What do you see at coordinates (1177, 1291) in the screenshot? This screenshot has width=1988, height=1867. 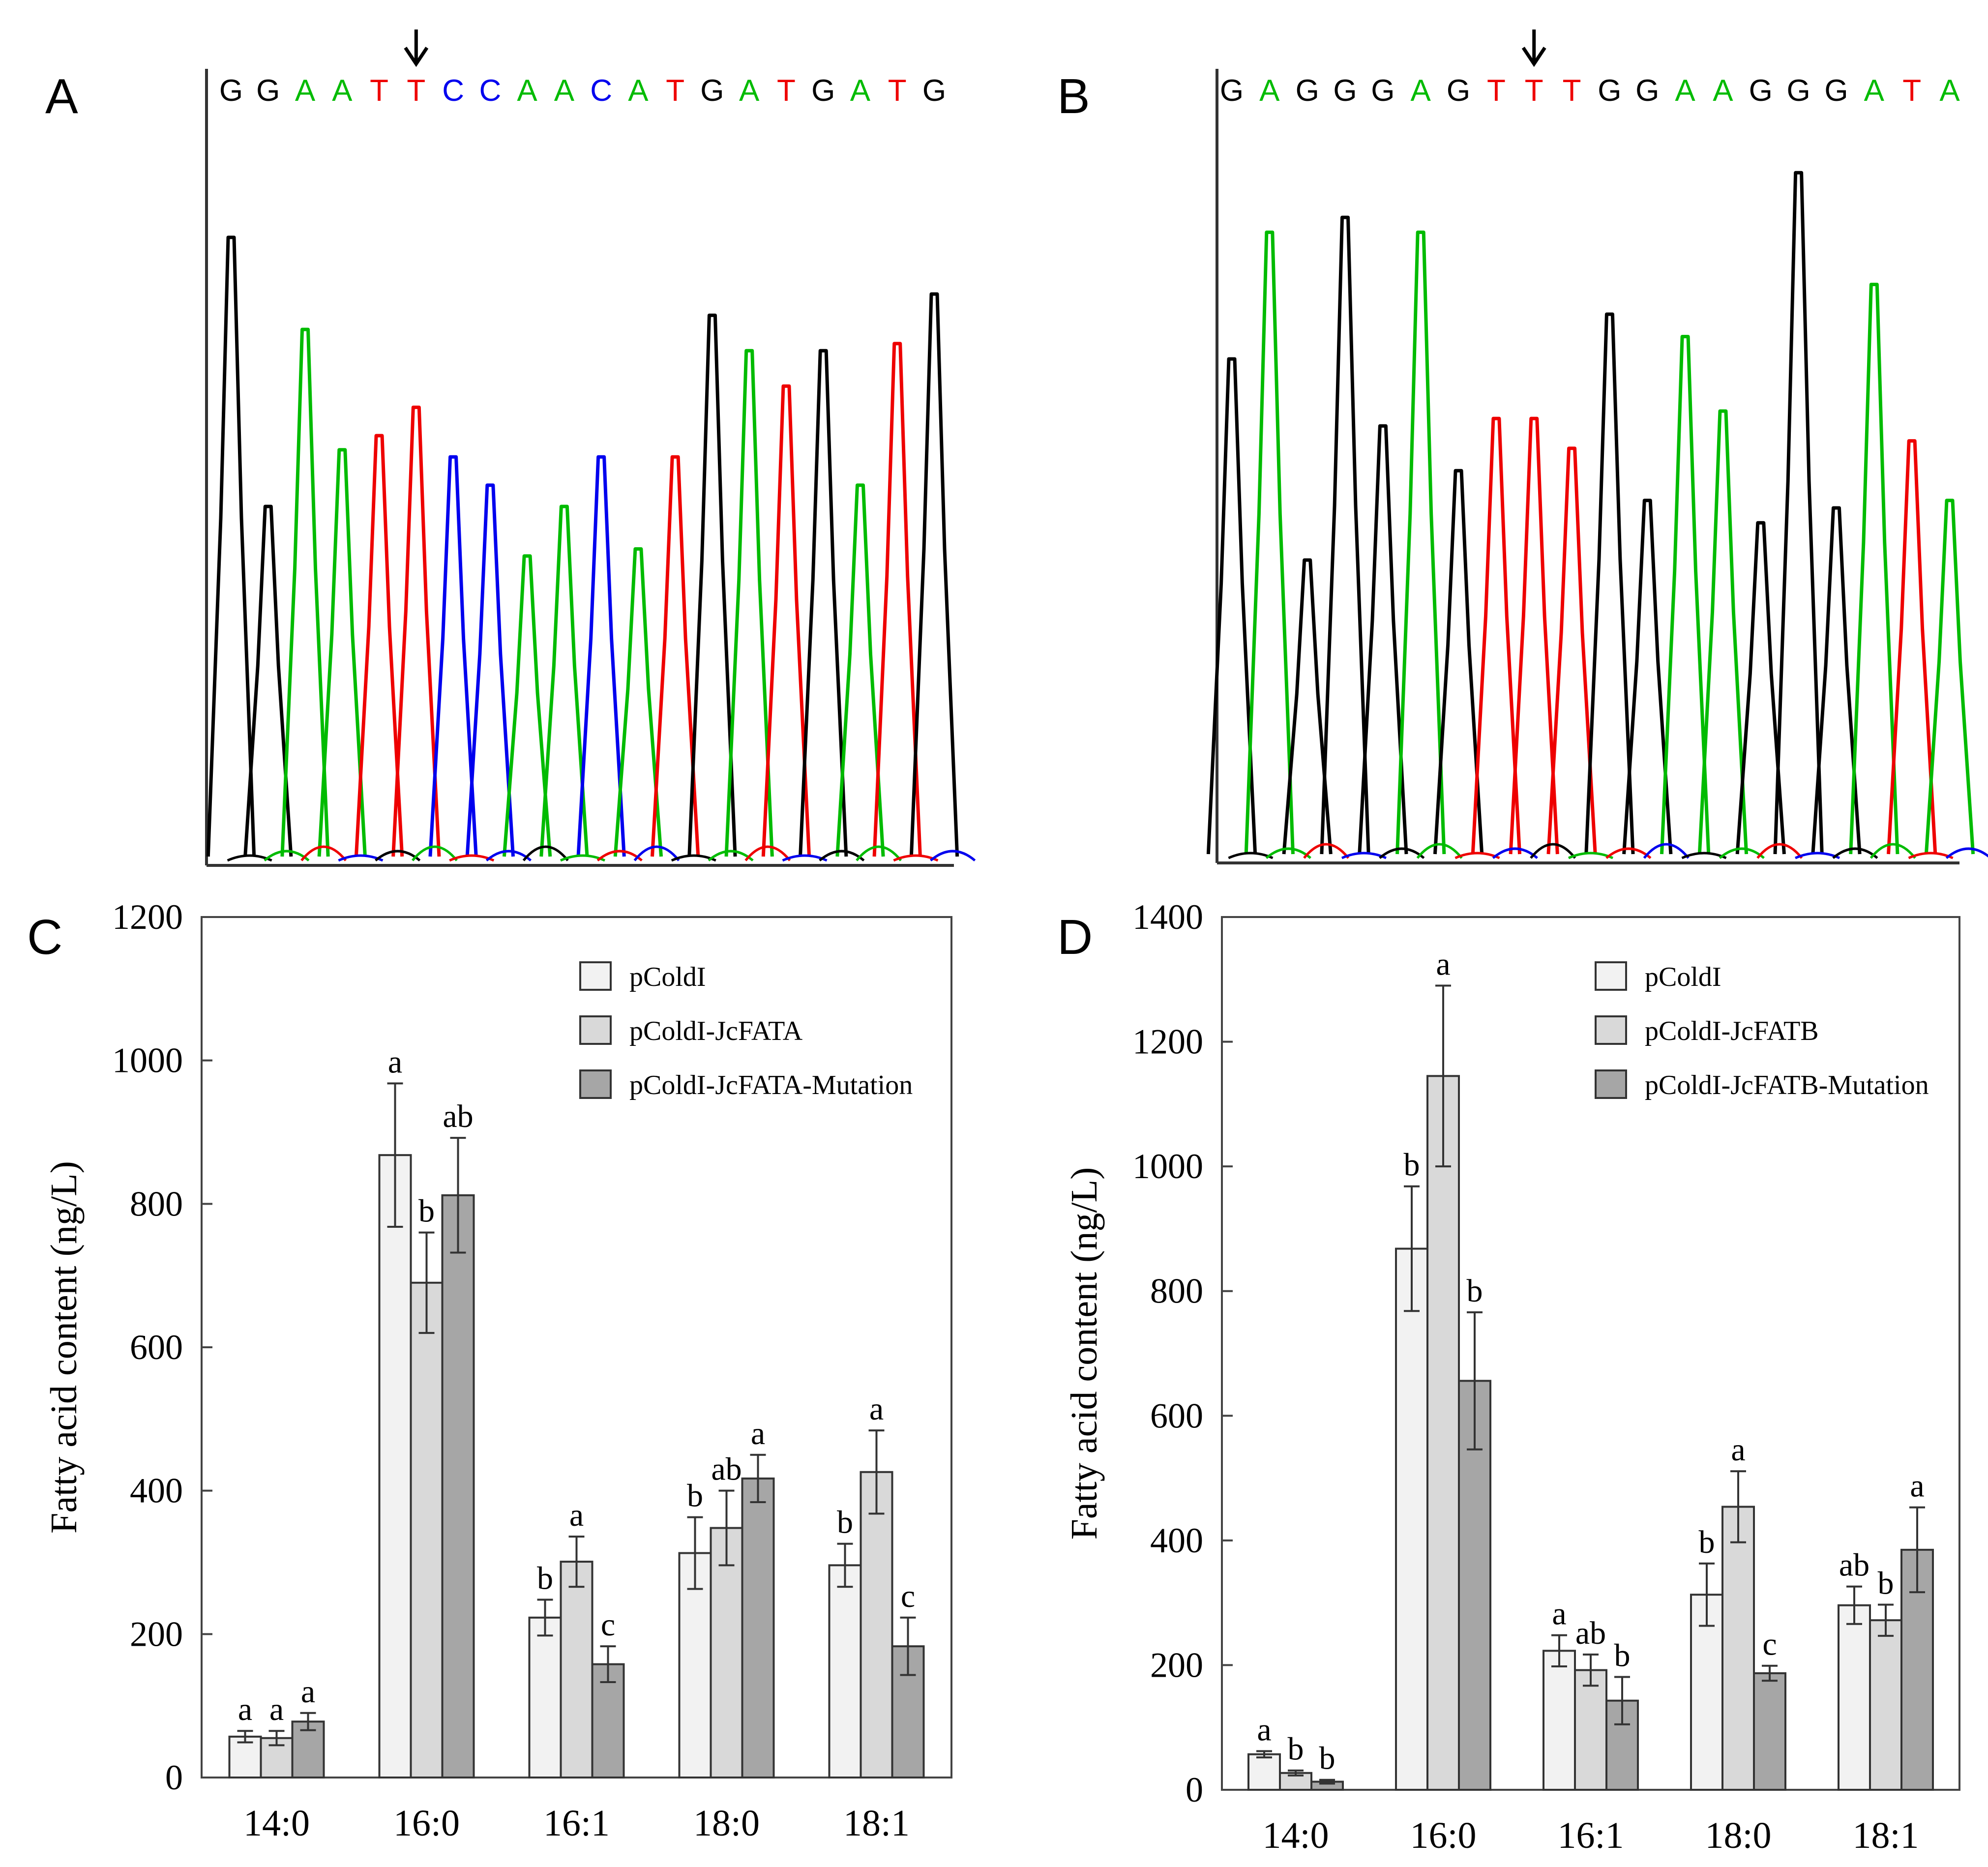 I see `y-tick-label: 800` at bounding box center [1177, 1291].